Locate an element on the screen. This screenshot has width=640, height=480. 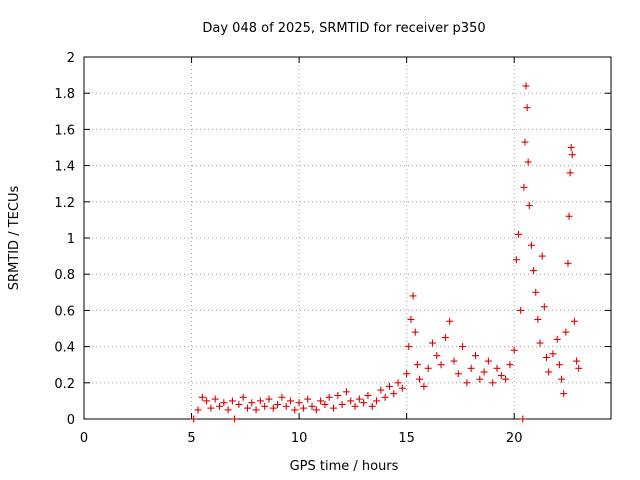
x-tick-label: 5 is located at coordinates (191, 438).